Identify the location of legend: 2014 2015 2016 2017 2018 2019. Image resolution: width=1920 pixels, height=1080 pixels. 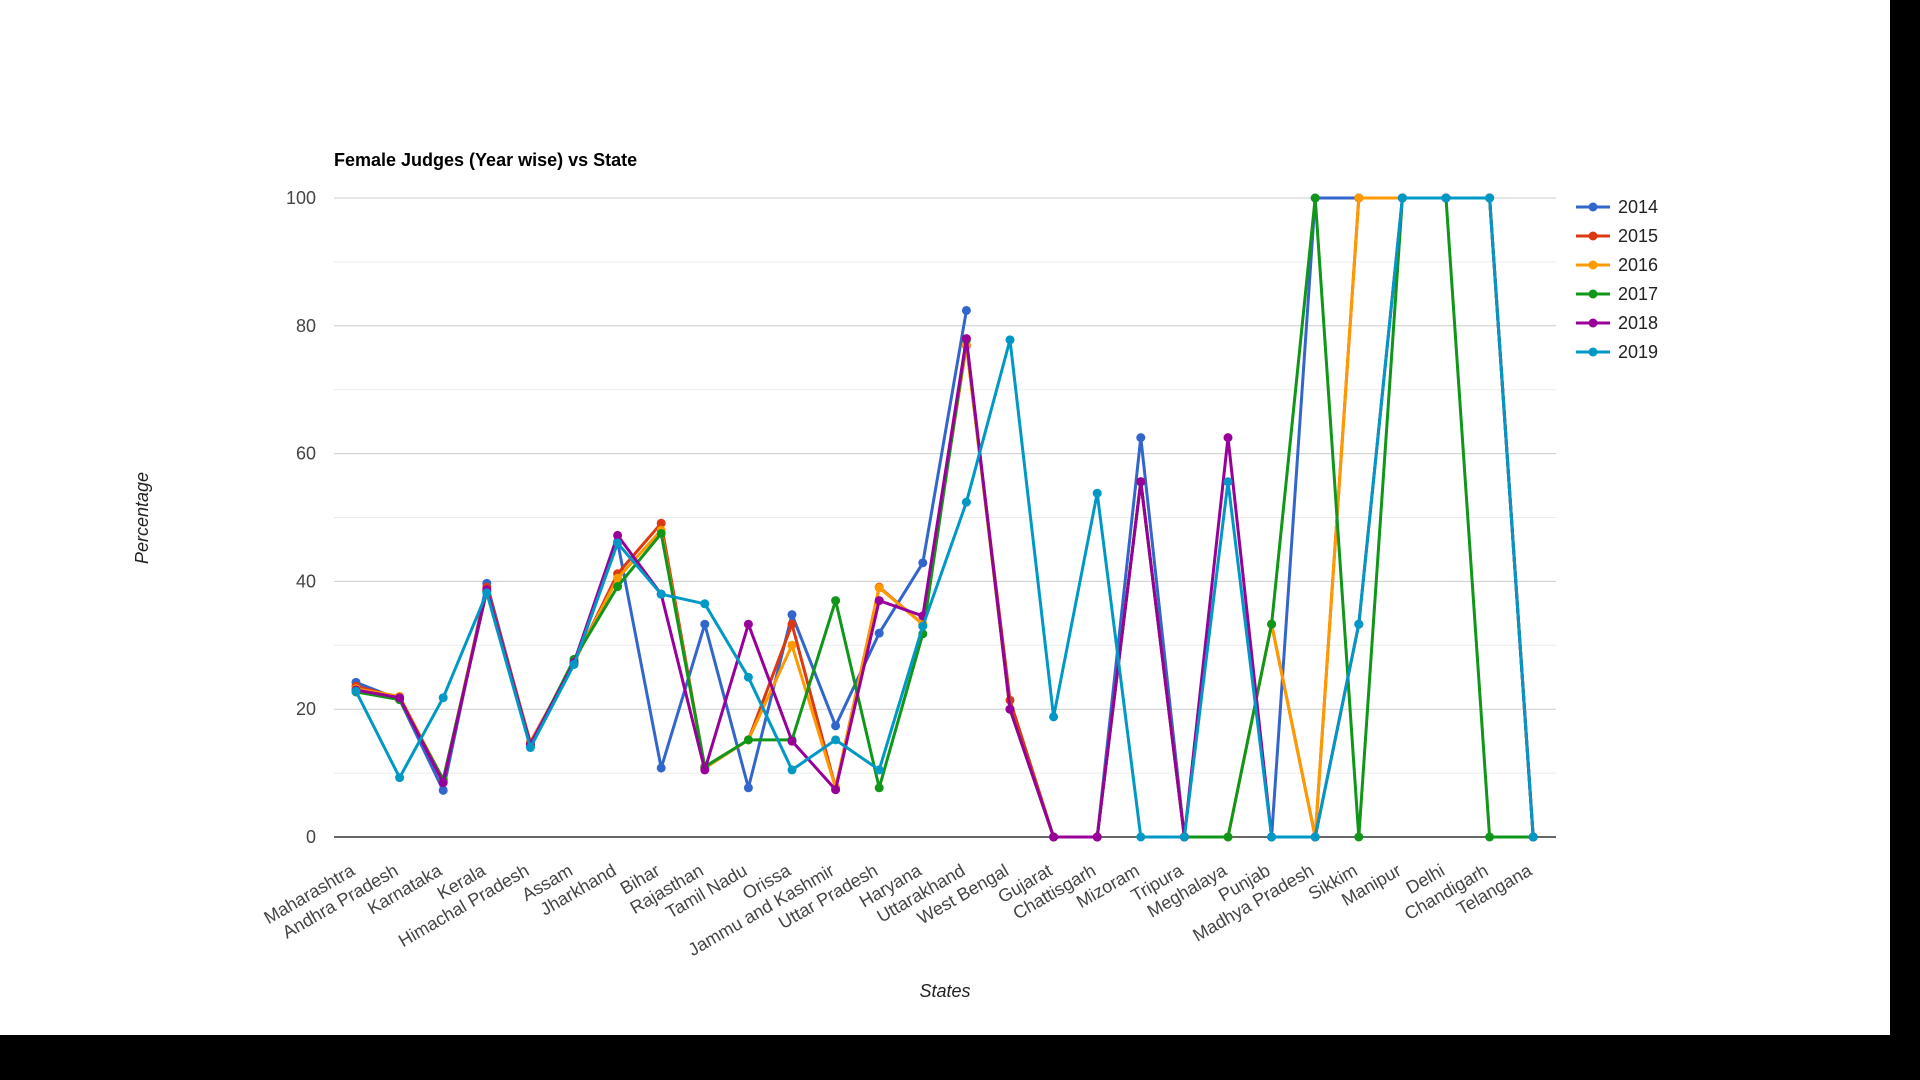
(1617, 279).